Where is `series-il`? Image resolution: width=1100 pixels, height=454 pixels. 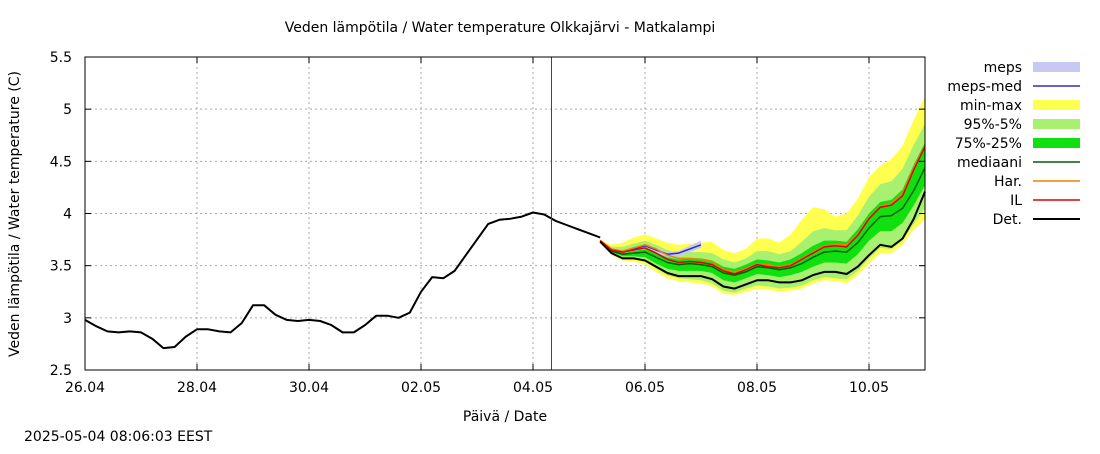
series-il is located at coordinates (762, 210).